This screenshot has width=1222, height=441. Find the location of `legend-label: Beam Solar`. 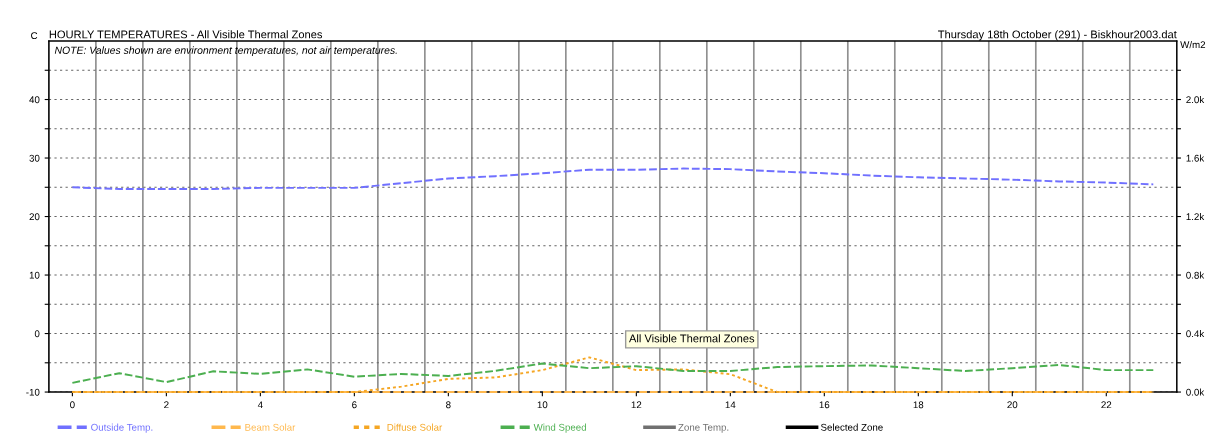

legend-label: Beam Solar is located at coordinates (270, 427).